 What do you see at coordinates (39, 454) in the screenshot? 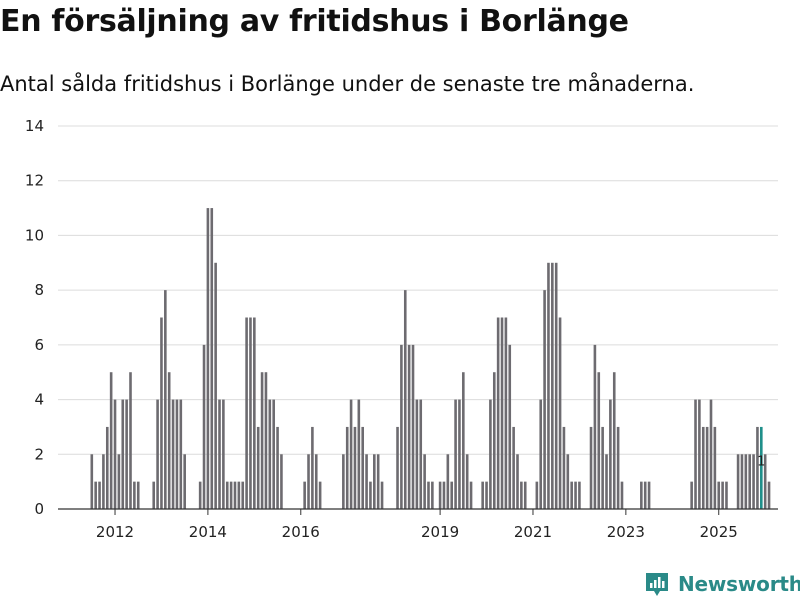
I see `y-tick-label: 2` at bounding box center [39, 454].